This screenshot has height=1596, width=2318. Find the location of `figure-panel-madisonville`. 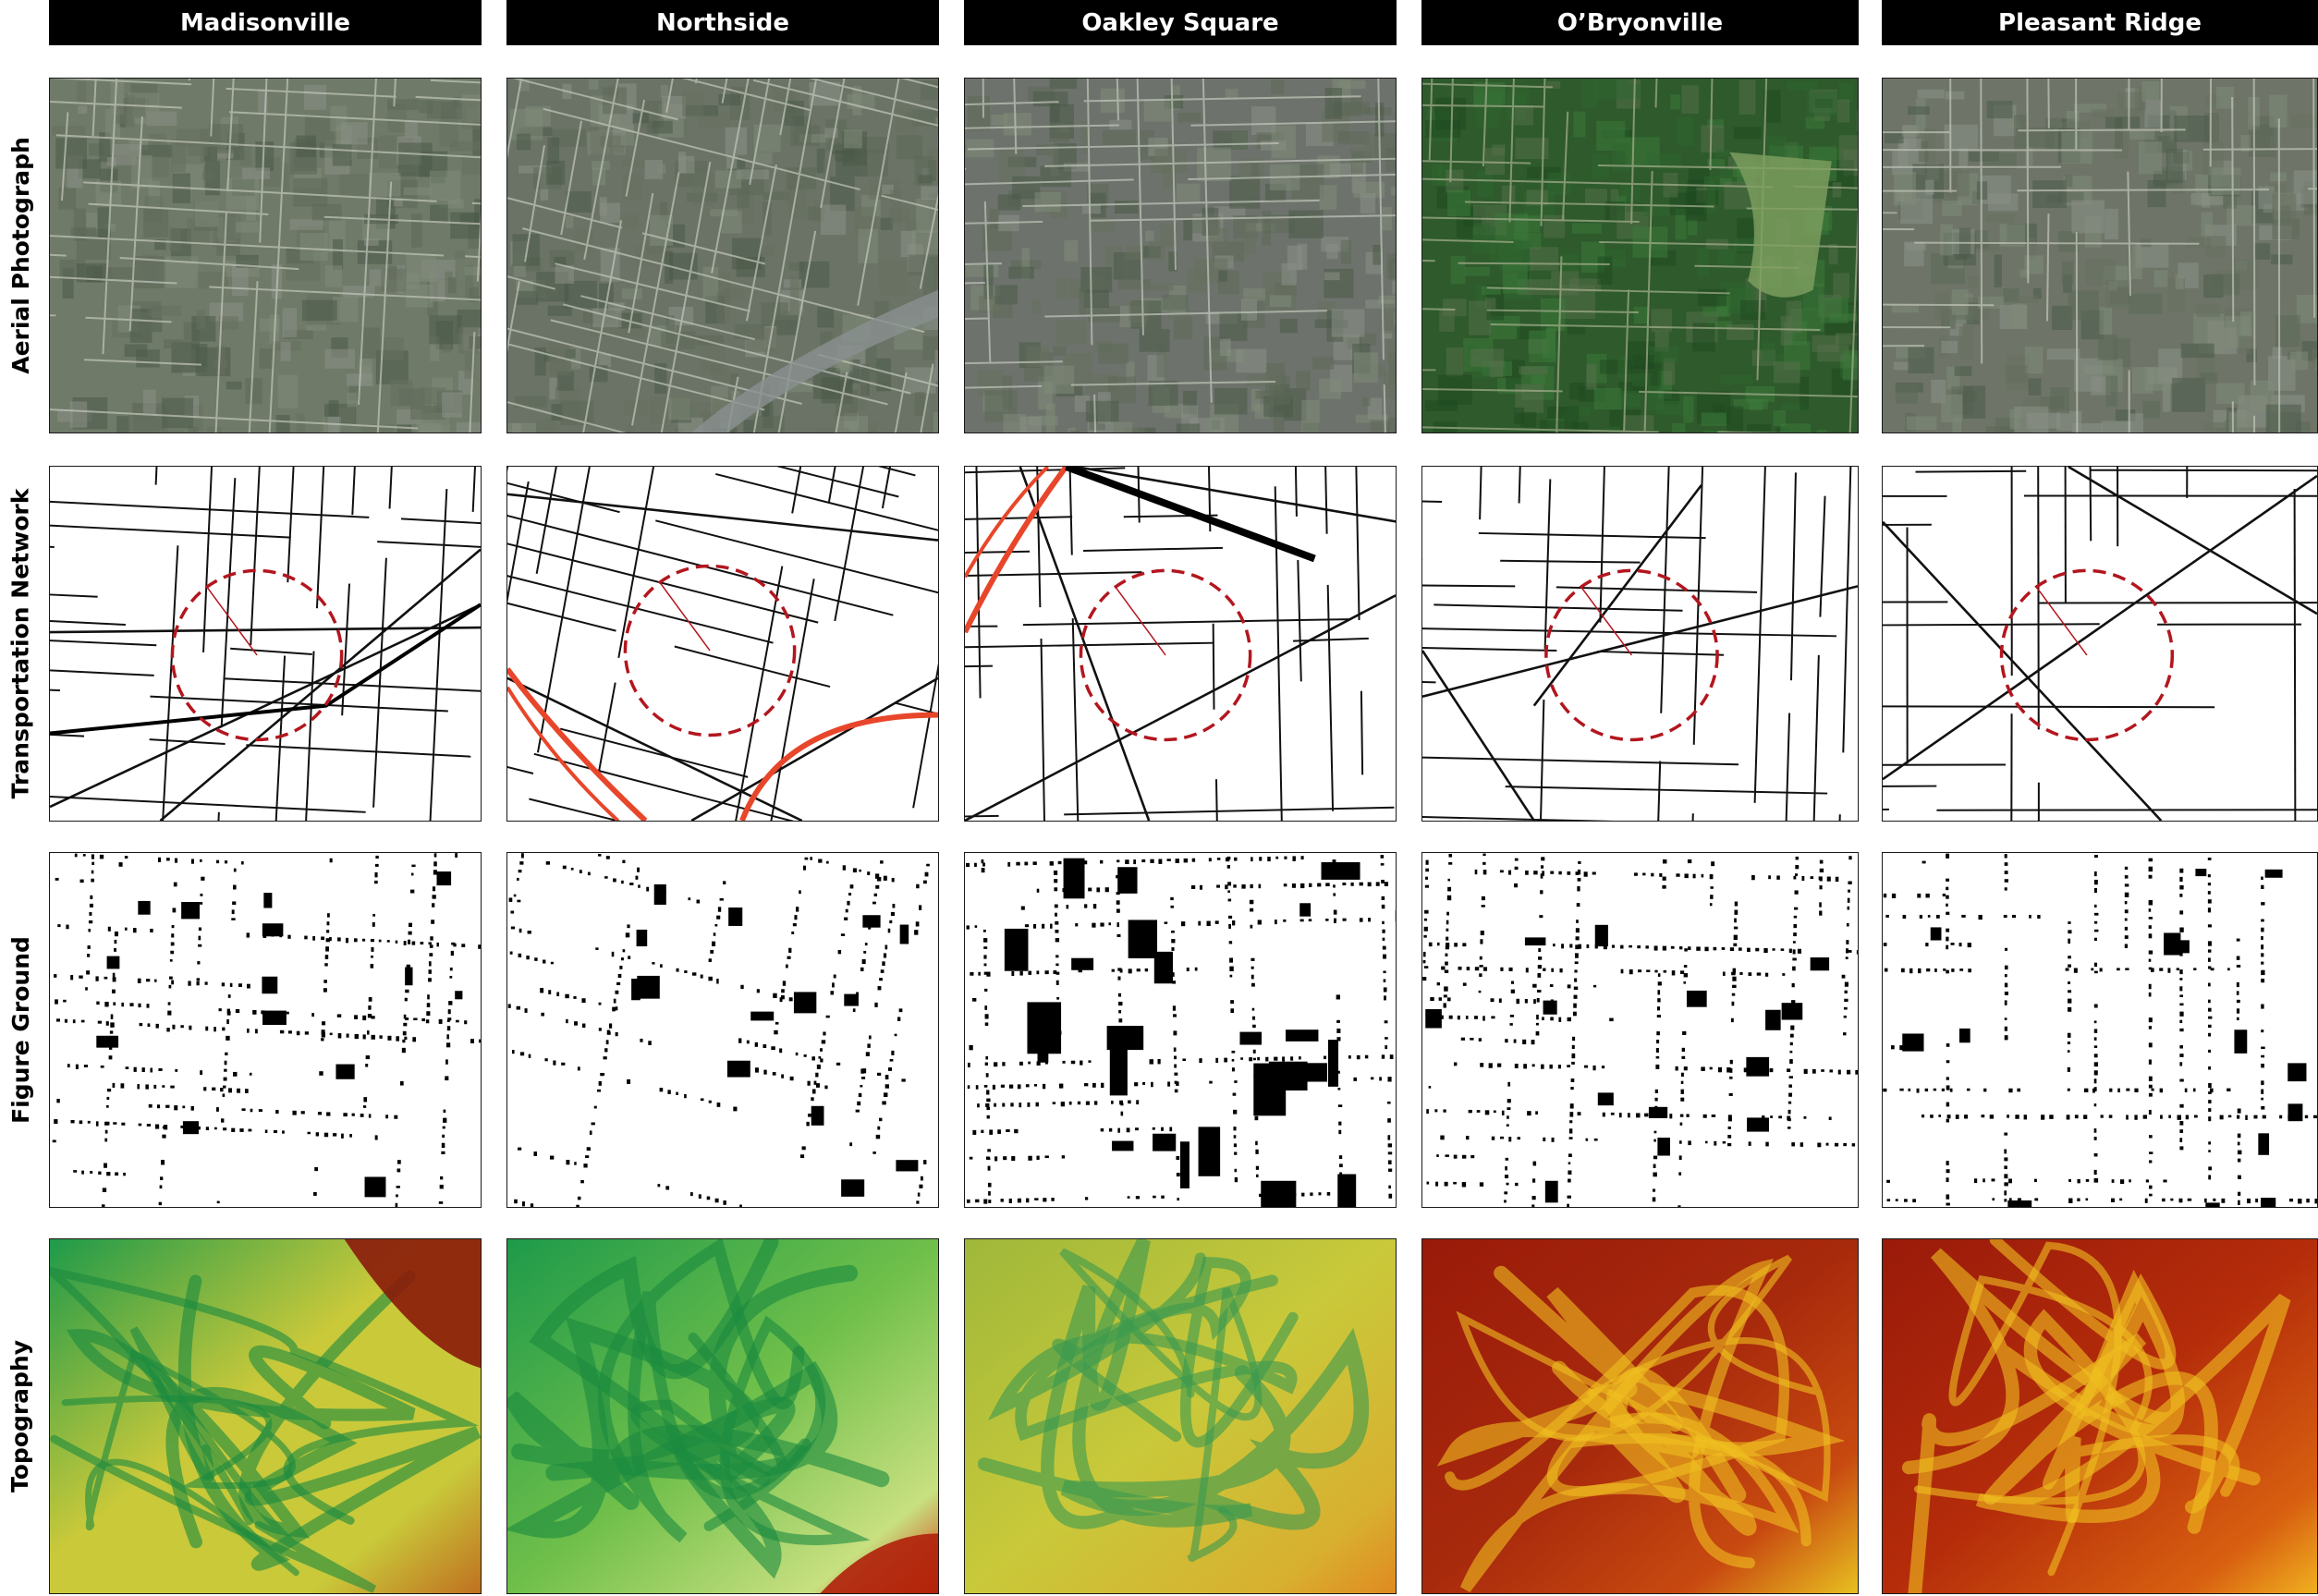

figure-panel-madisonville is located at coordinates (265, 1030).